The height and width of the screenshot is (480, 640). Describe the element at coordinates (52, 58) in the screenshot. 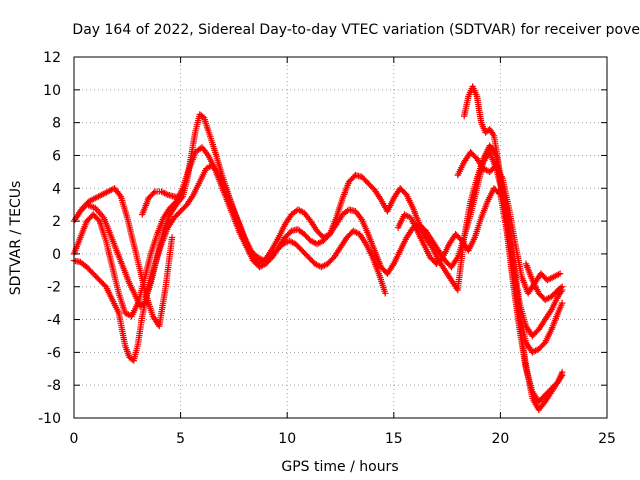

I see `y-tick-label: 12` at that location.